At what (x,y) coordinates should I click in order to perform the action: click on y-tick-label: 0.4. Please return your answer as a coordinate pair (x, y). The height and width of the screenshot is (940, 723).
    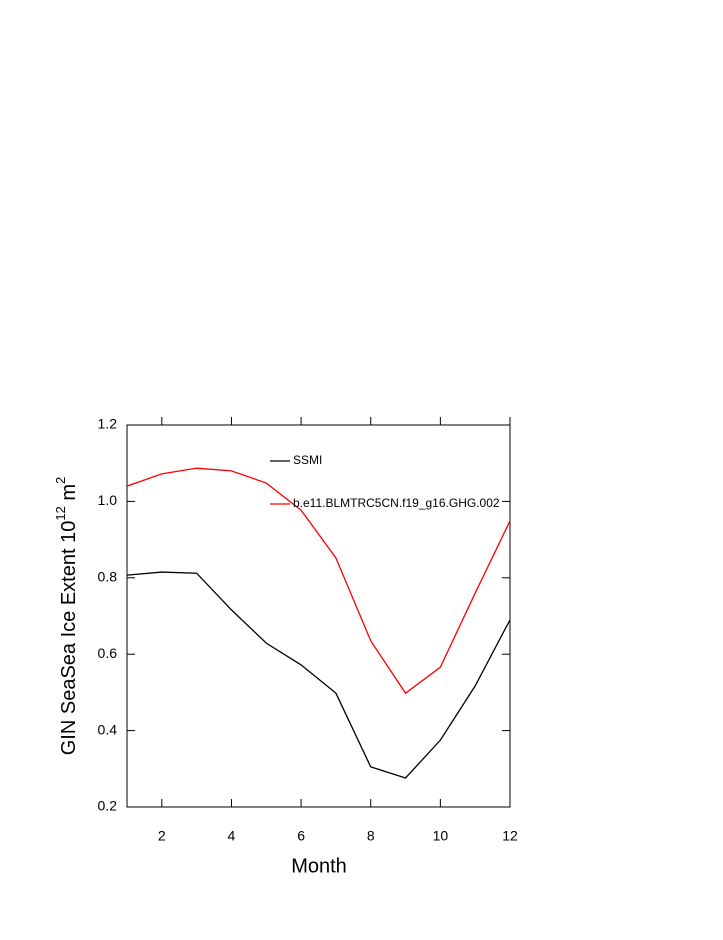
    Looking at the image, I should click on (108, 729).